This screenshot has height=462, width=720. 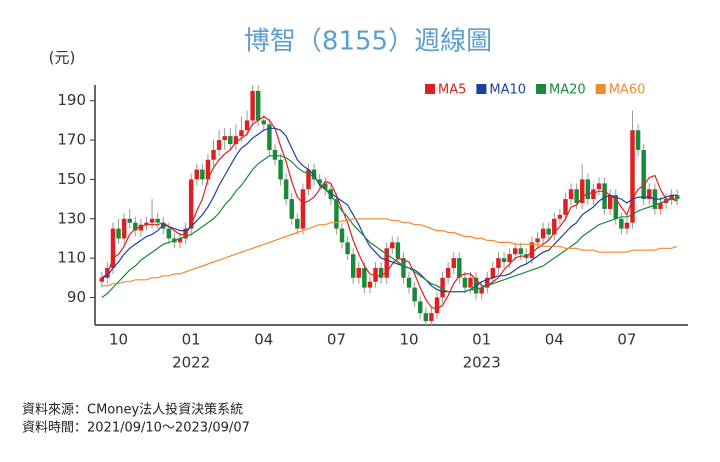 What do you see at coordinates (567, 90) in the screenshot?
I see `legend-label: MA20` at bounding box center [567, 90].